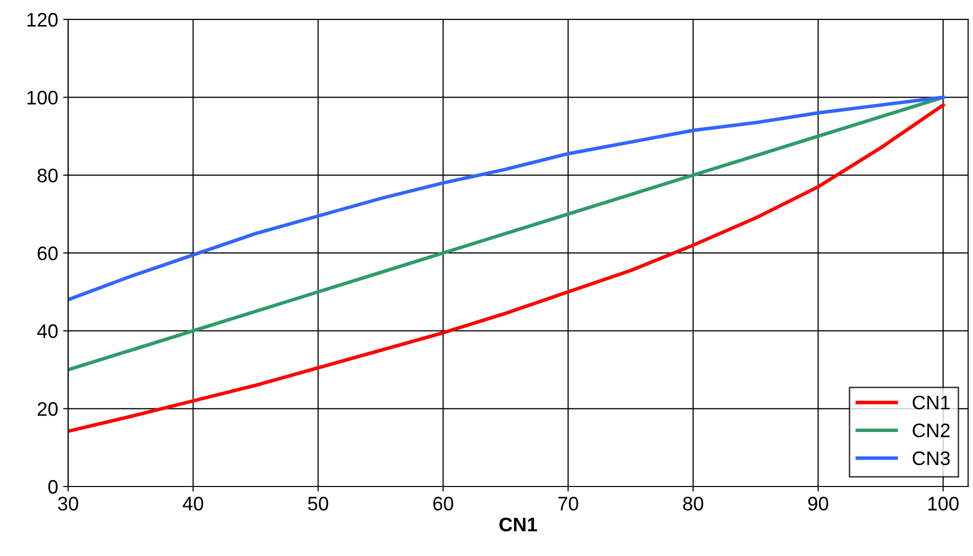 The height and width of the screenshot is (556, 973). I want to click on legend-label: CN1, so click(931, 403).